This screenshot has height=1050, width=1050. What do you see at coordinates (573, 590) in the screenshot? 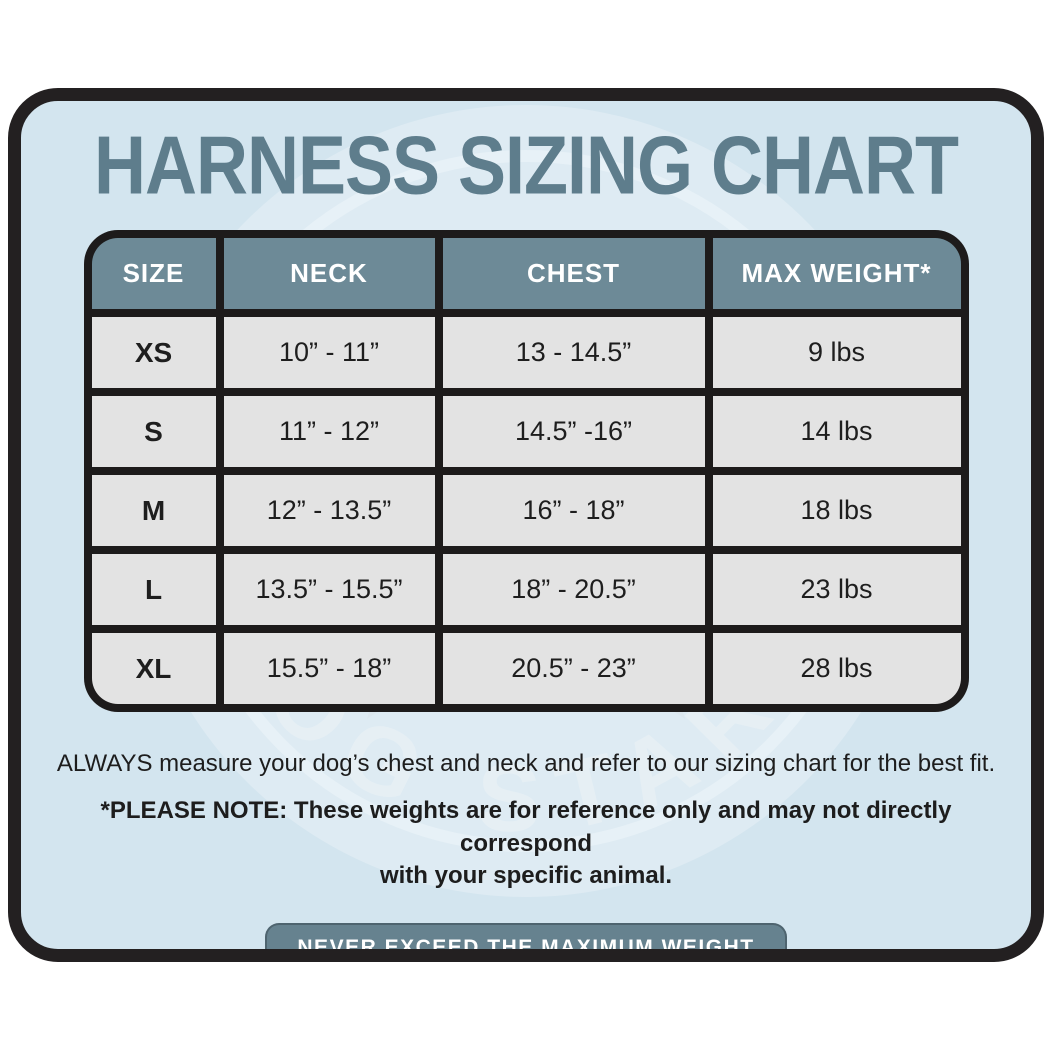
I see `chest-cell: 18” - 20.5”` at bounding box center [573, 590].